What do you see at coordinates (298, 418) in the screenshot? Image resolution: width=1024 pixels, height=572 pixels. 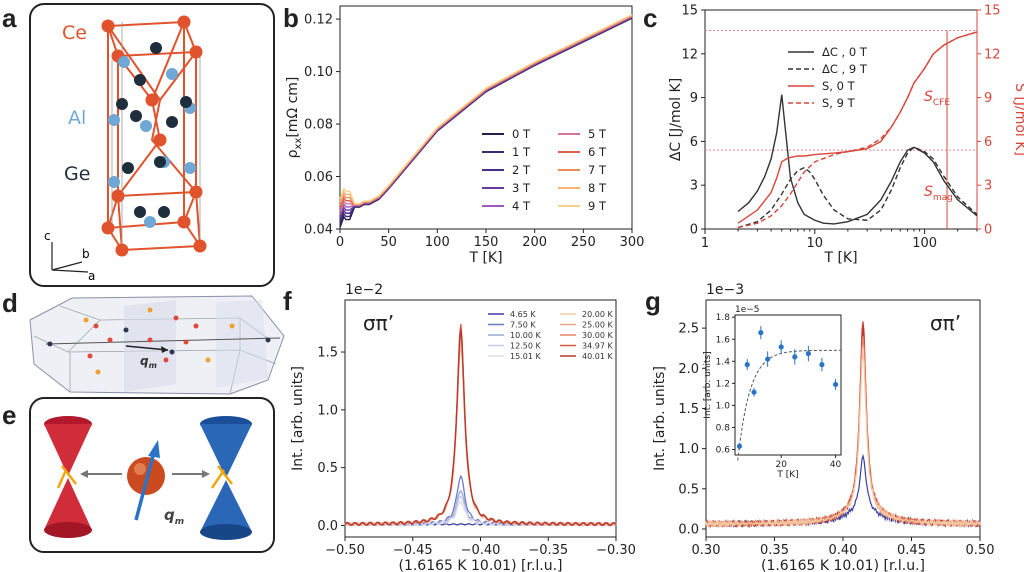 I see `f-ylabel: Int. [arb. units]` at bounding box center [298, 418].